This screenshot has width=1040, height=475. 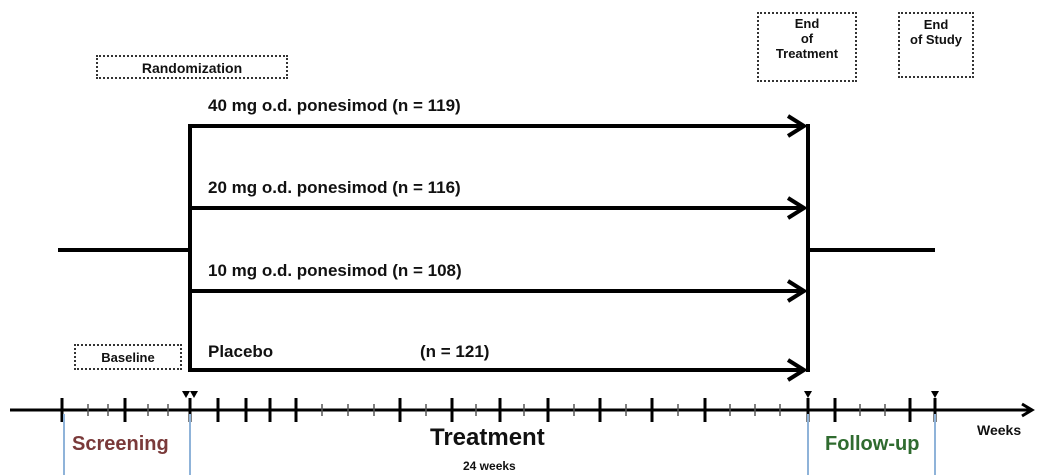 I want to click on treatment-duration-label: 24 weeks, so click(x=489, y=466).